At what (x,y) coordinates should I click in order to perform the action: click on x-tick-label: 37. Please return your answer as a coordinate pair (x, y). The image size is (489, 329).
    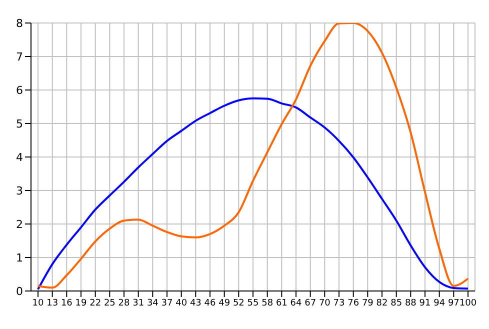
    Looking at the image, I should click on (167, 303).